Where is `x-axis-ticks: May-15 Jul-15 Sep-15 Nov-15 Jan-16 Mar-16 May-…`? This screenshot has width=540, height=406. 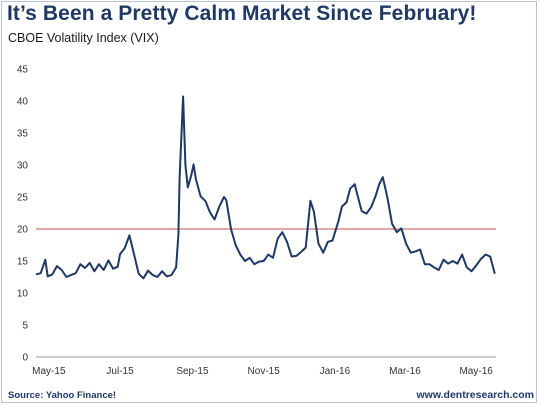
x-axis-ticks: May-15 Jul-15 Sep-15 Nov-15 Jan-16 Mar-16 May-… is located at coordinates (262, 371).